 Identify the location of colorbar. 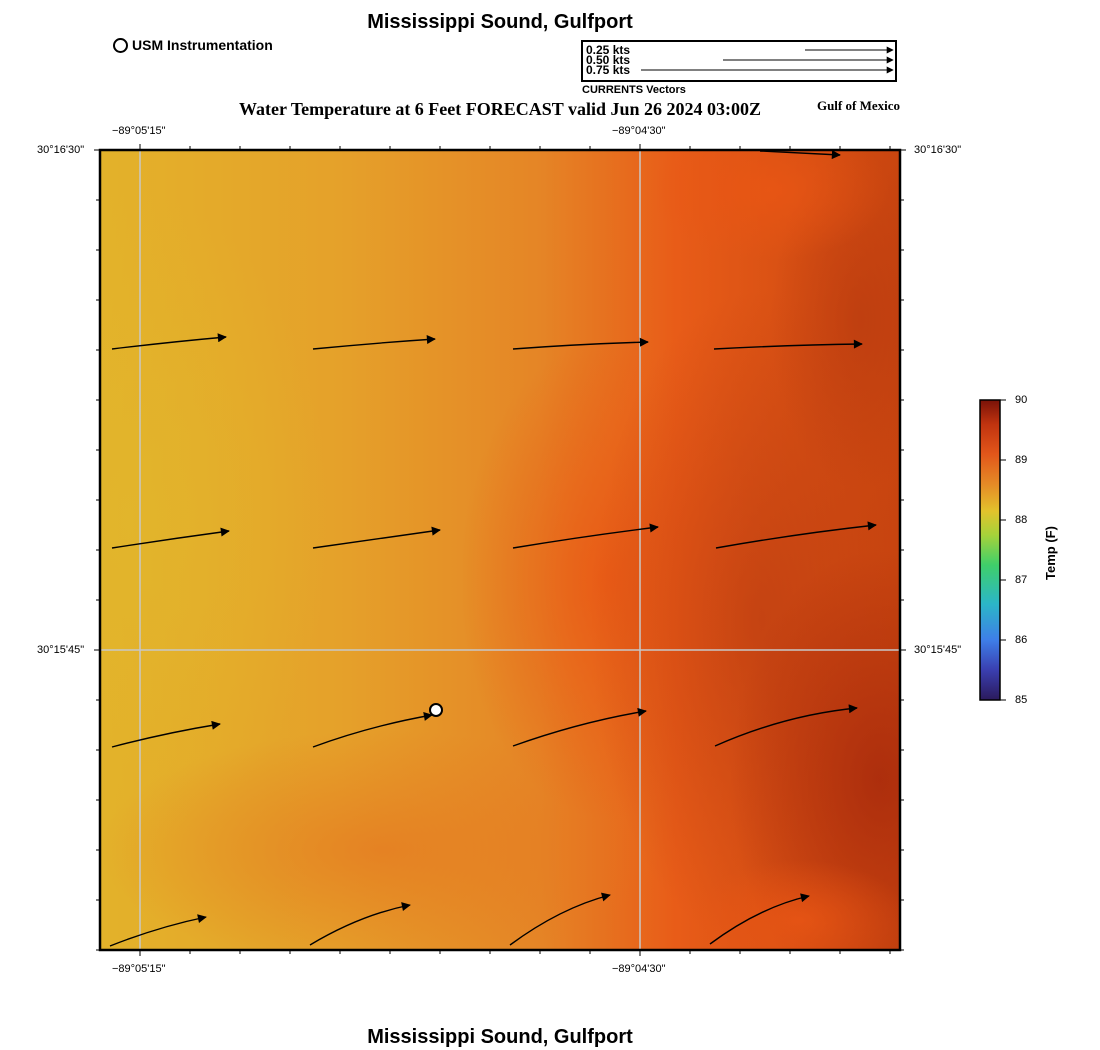
(990, 550).